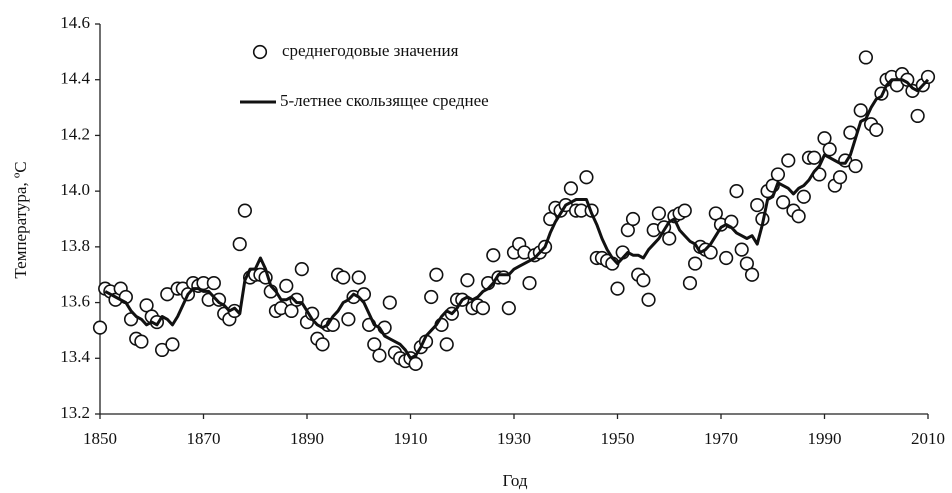 This screenshot has height=493, width=952. What do you see at coordinates (307, 438) in the screenshot?
I see `x-tick-label: 1890` at bounding box center [307, 438].